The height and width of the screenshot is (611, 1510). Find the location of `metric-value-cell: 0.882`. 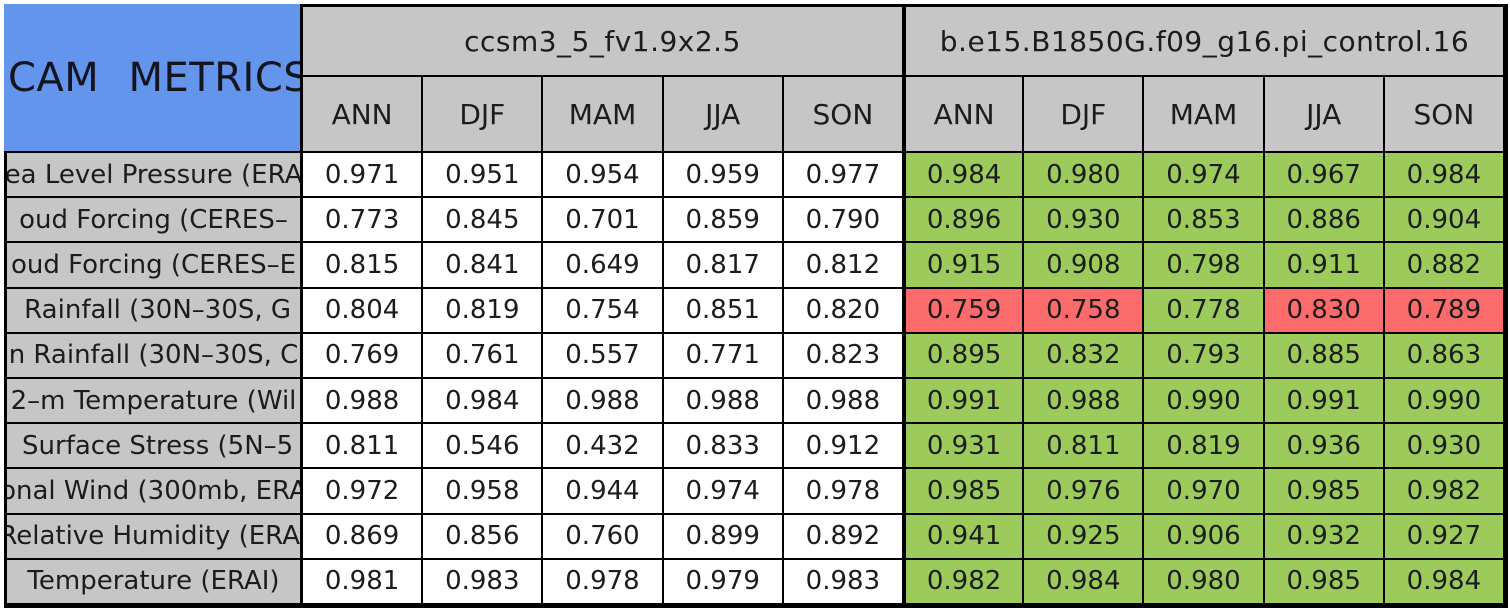

metric-value-cell: 0.882 is located at coordinates (1444, 266).